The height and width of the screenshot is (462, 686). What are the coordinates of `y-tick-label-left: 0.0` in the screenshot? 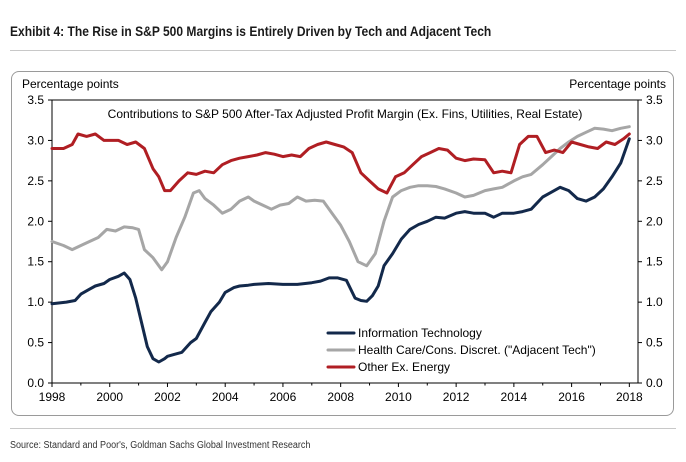 It's located at (35, 383).